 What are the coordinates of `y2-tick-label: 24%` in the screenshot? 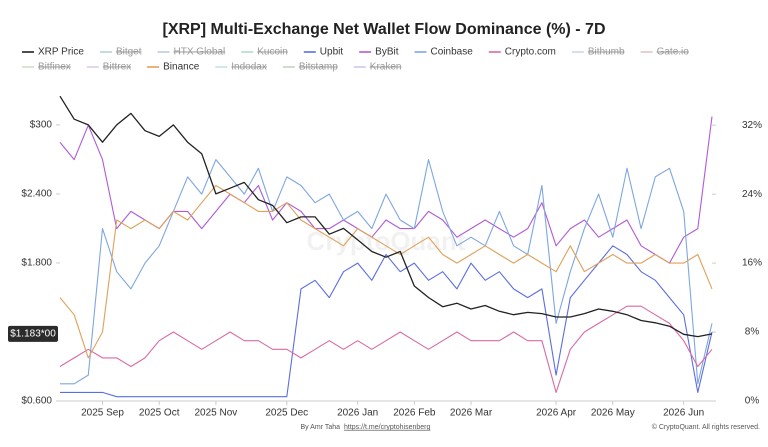 It's located at (752, 194).